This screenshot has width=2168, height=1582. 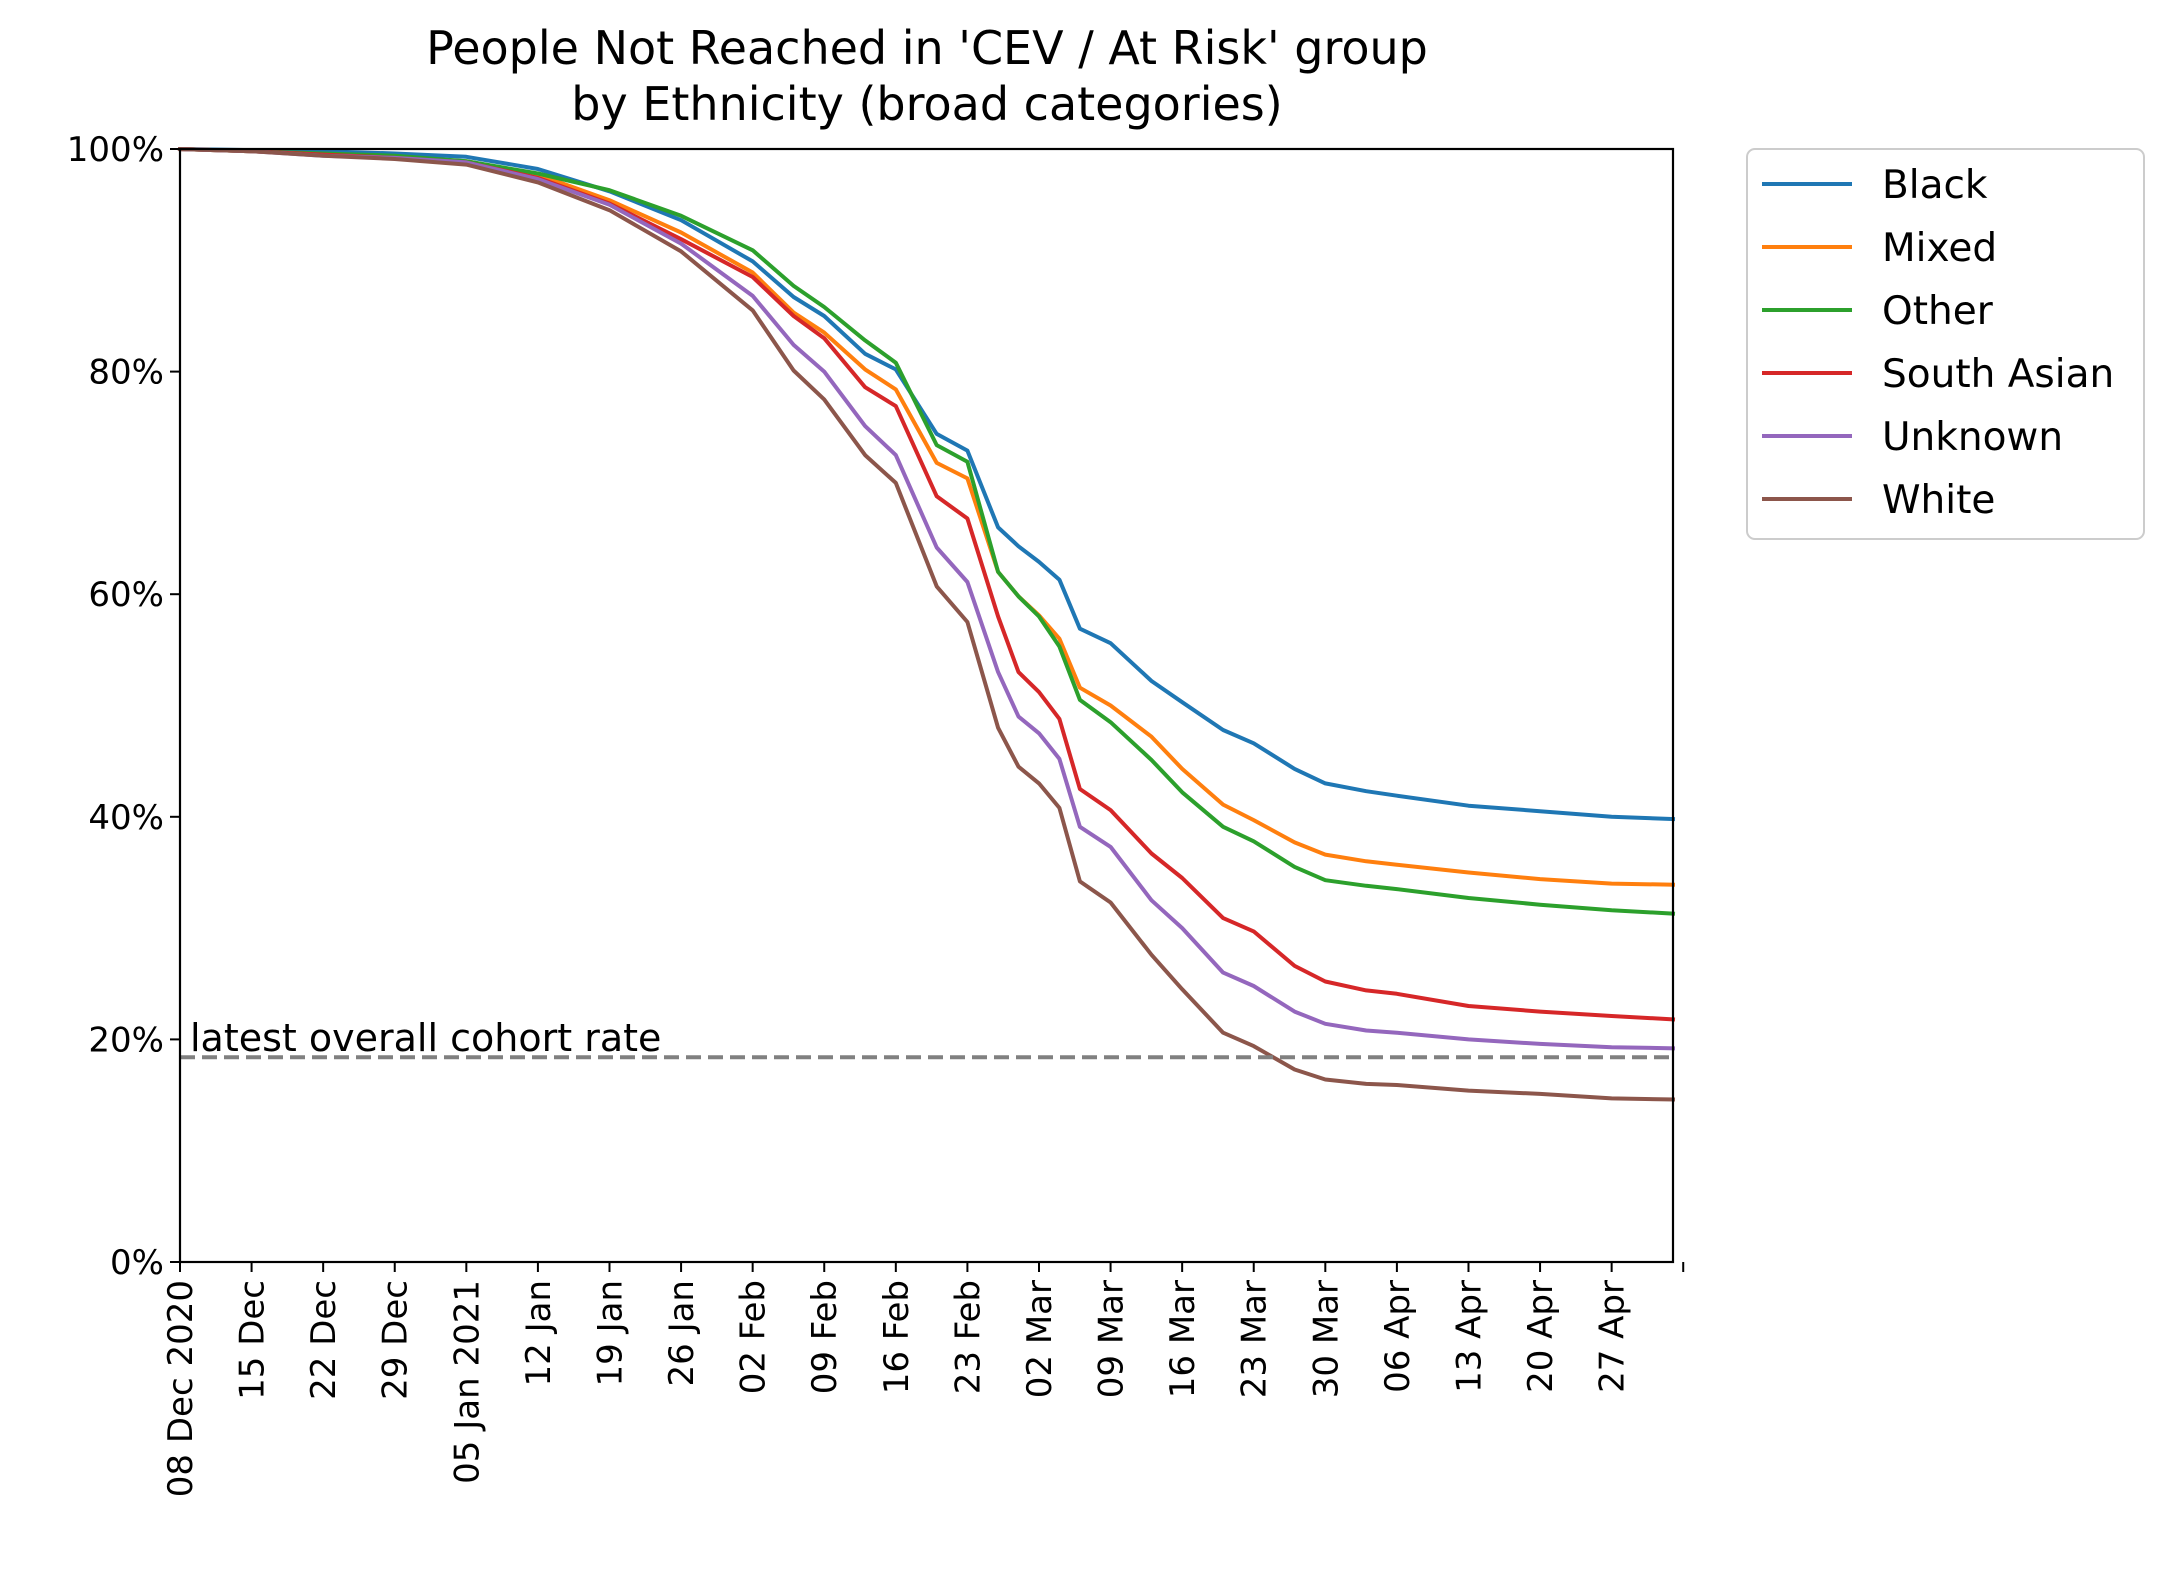 What do you see at coordinates (1326, 1339) in the screenshot?
I see `x-tick-label: 30 Mar` at bounding box center [1326, 1339].